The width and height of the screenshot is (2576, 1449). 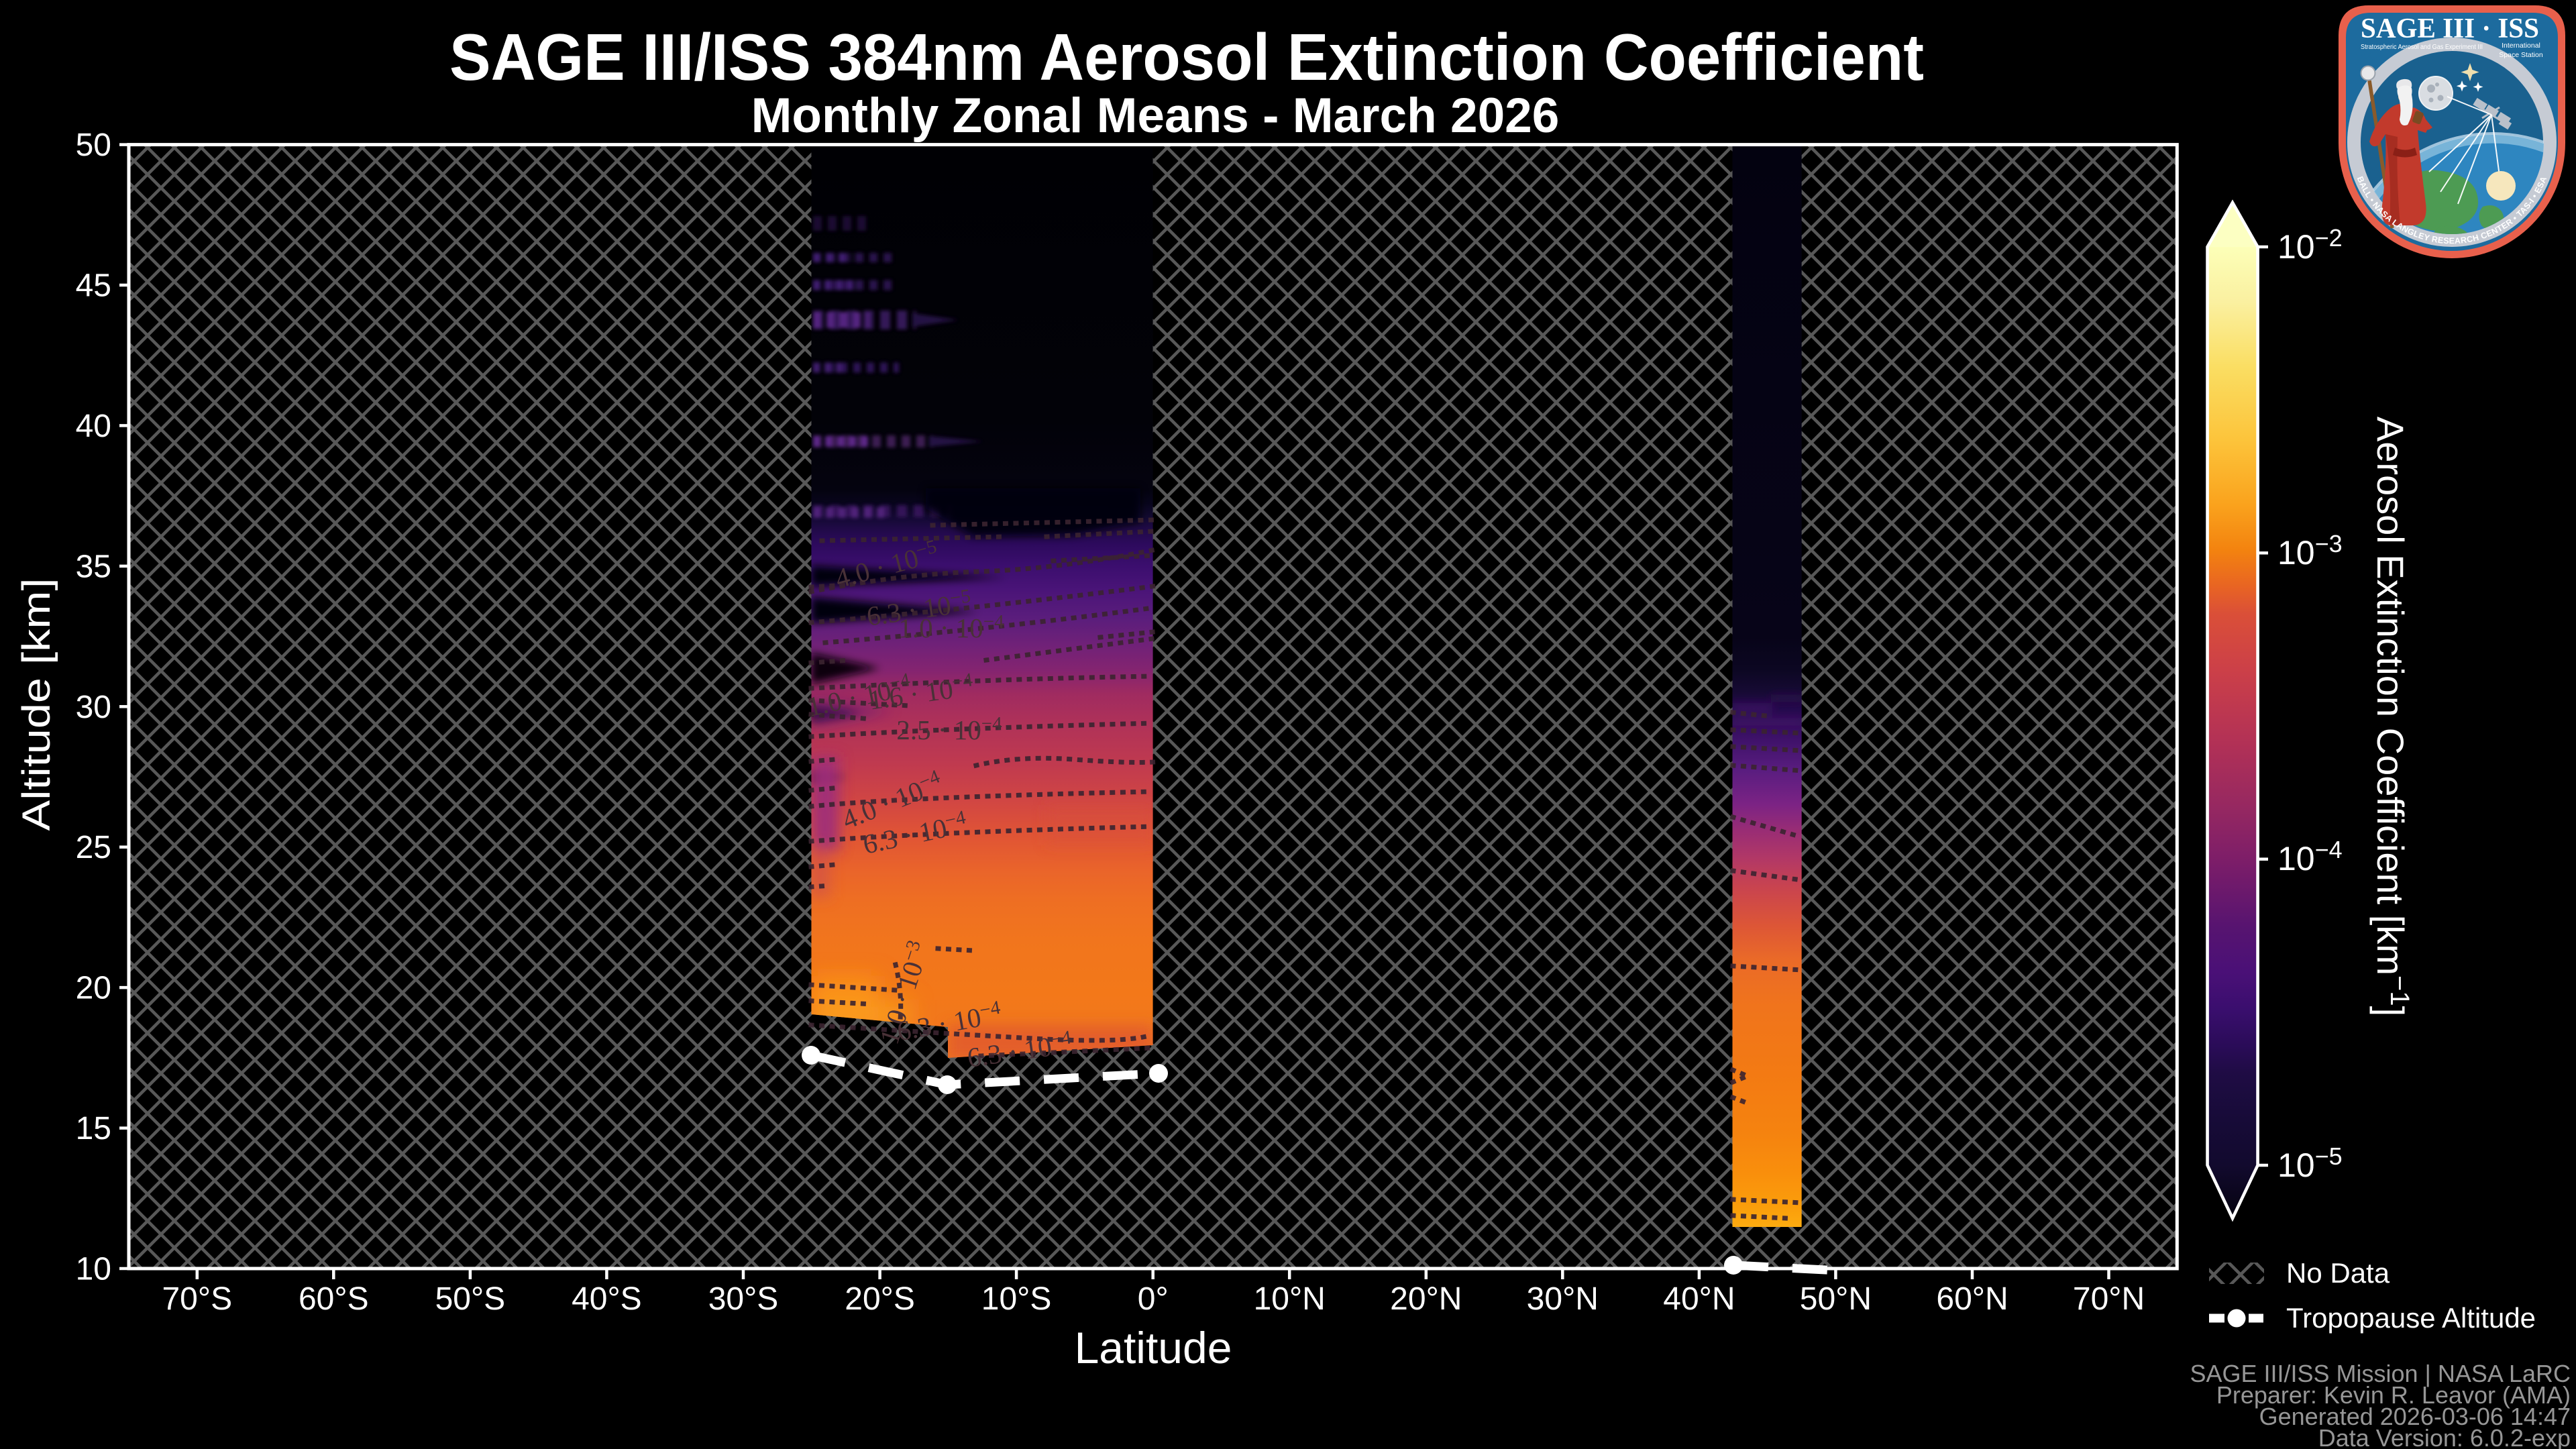 I want to click on svg-text: 0°, so click(x=1153, y=1299).